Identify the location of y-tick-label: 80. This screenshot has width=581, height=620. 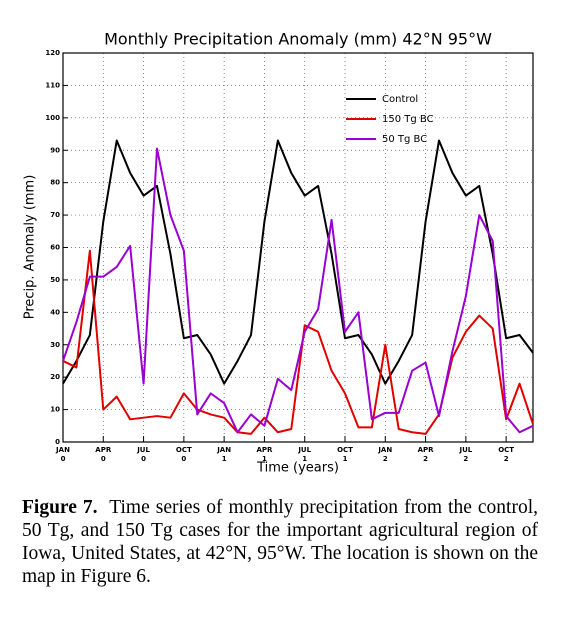
(55, 183).